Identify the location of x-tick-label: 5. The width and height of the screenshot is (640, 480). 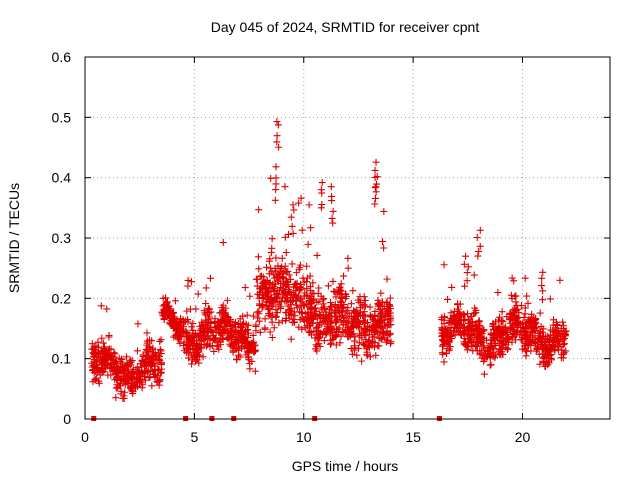
(194, 437).